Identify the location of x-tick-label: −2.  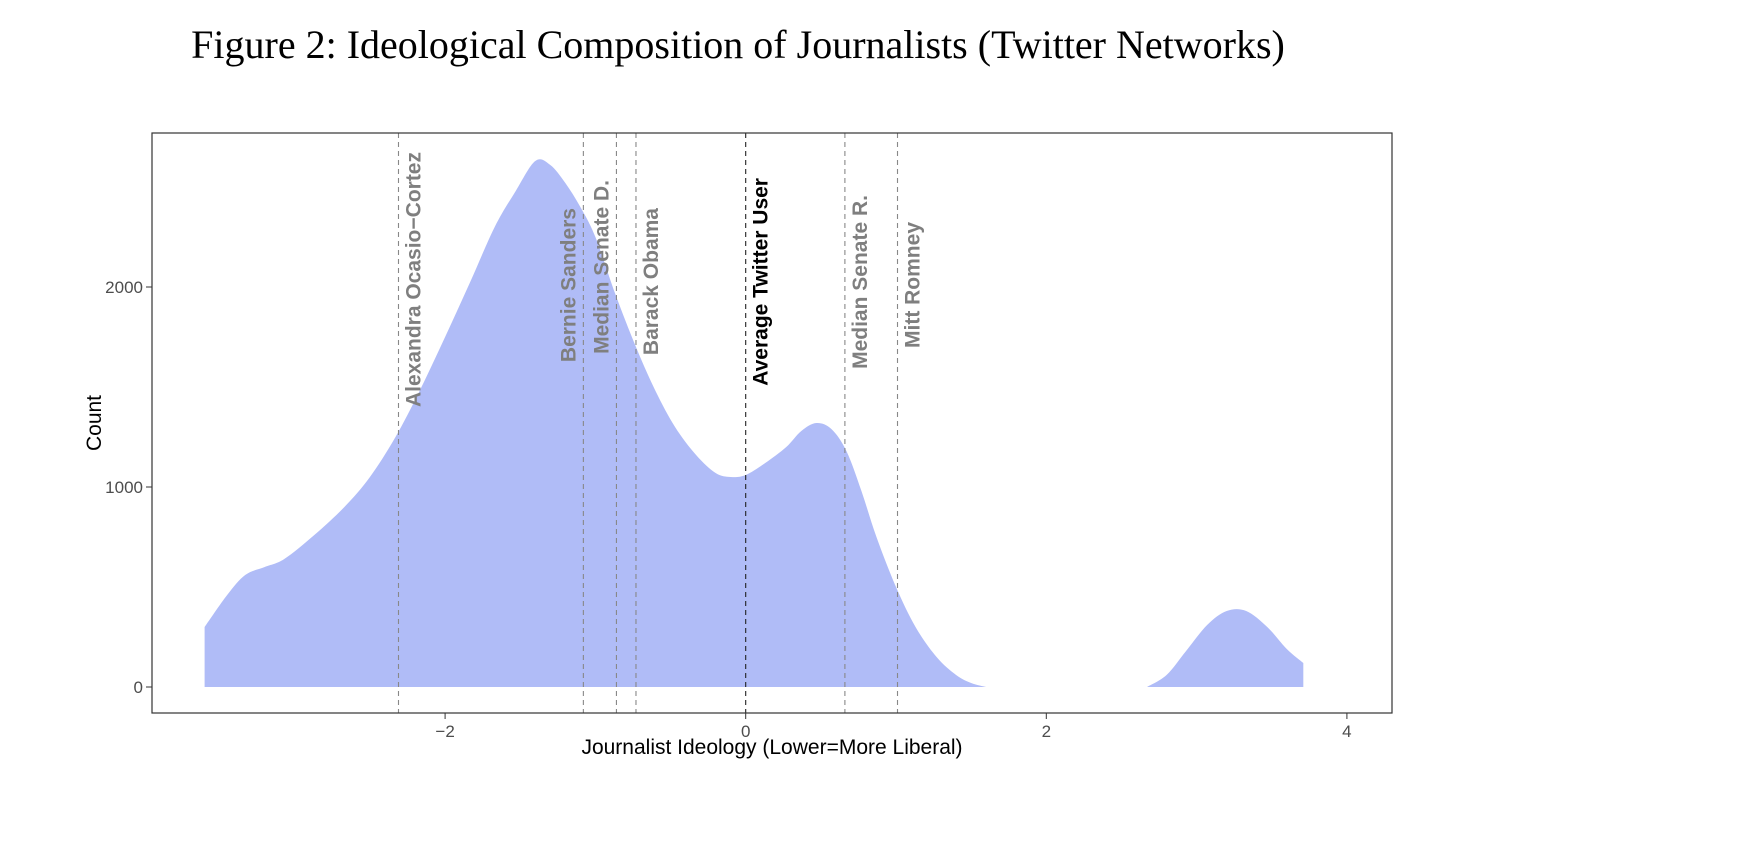
(444, 731).